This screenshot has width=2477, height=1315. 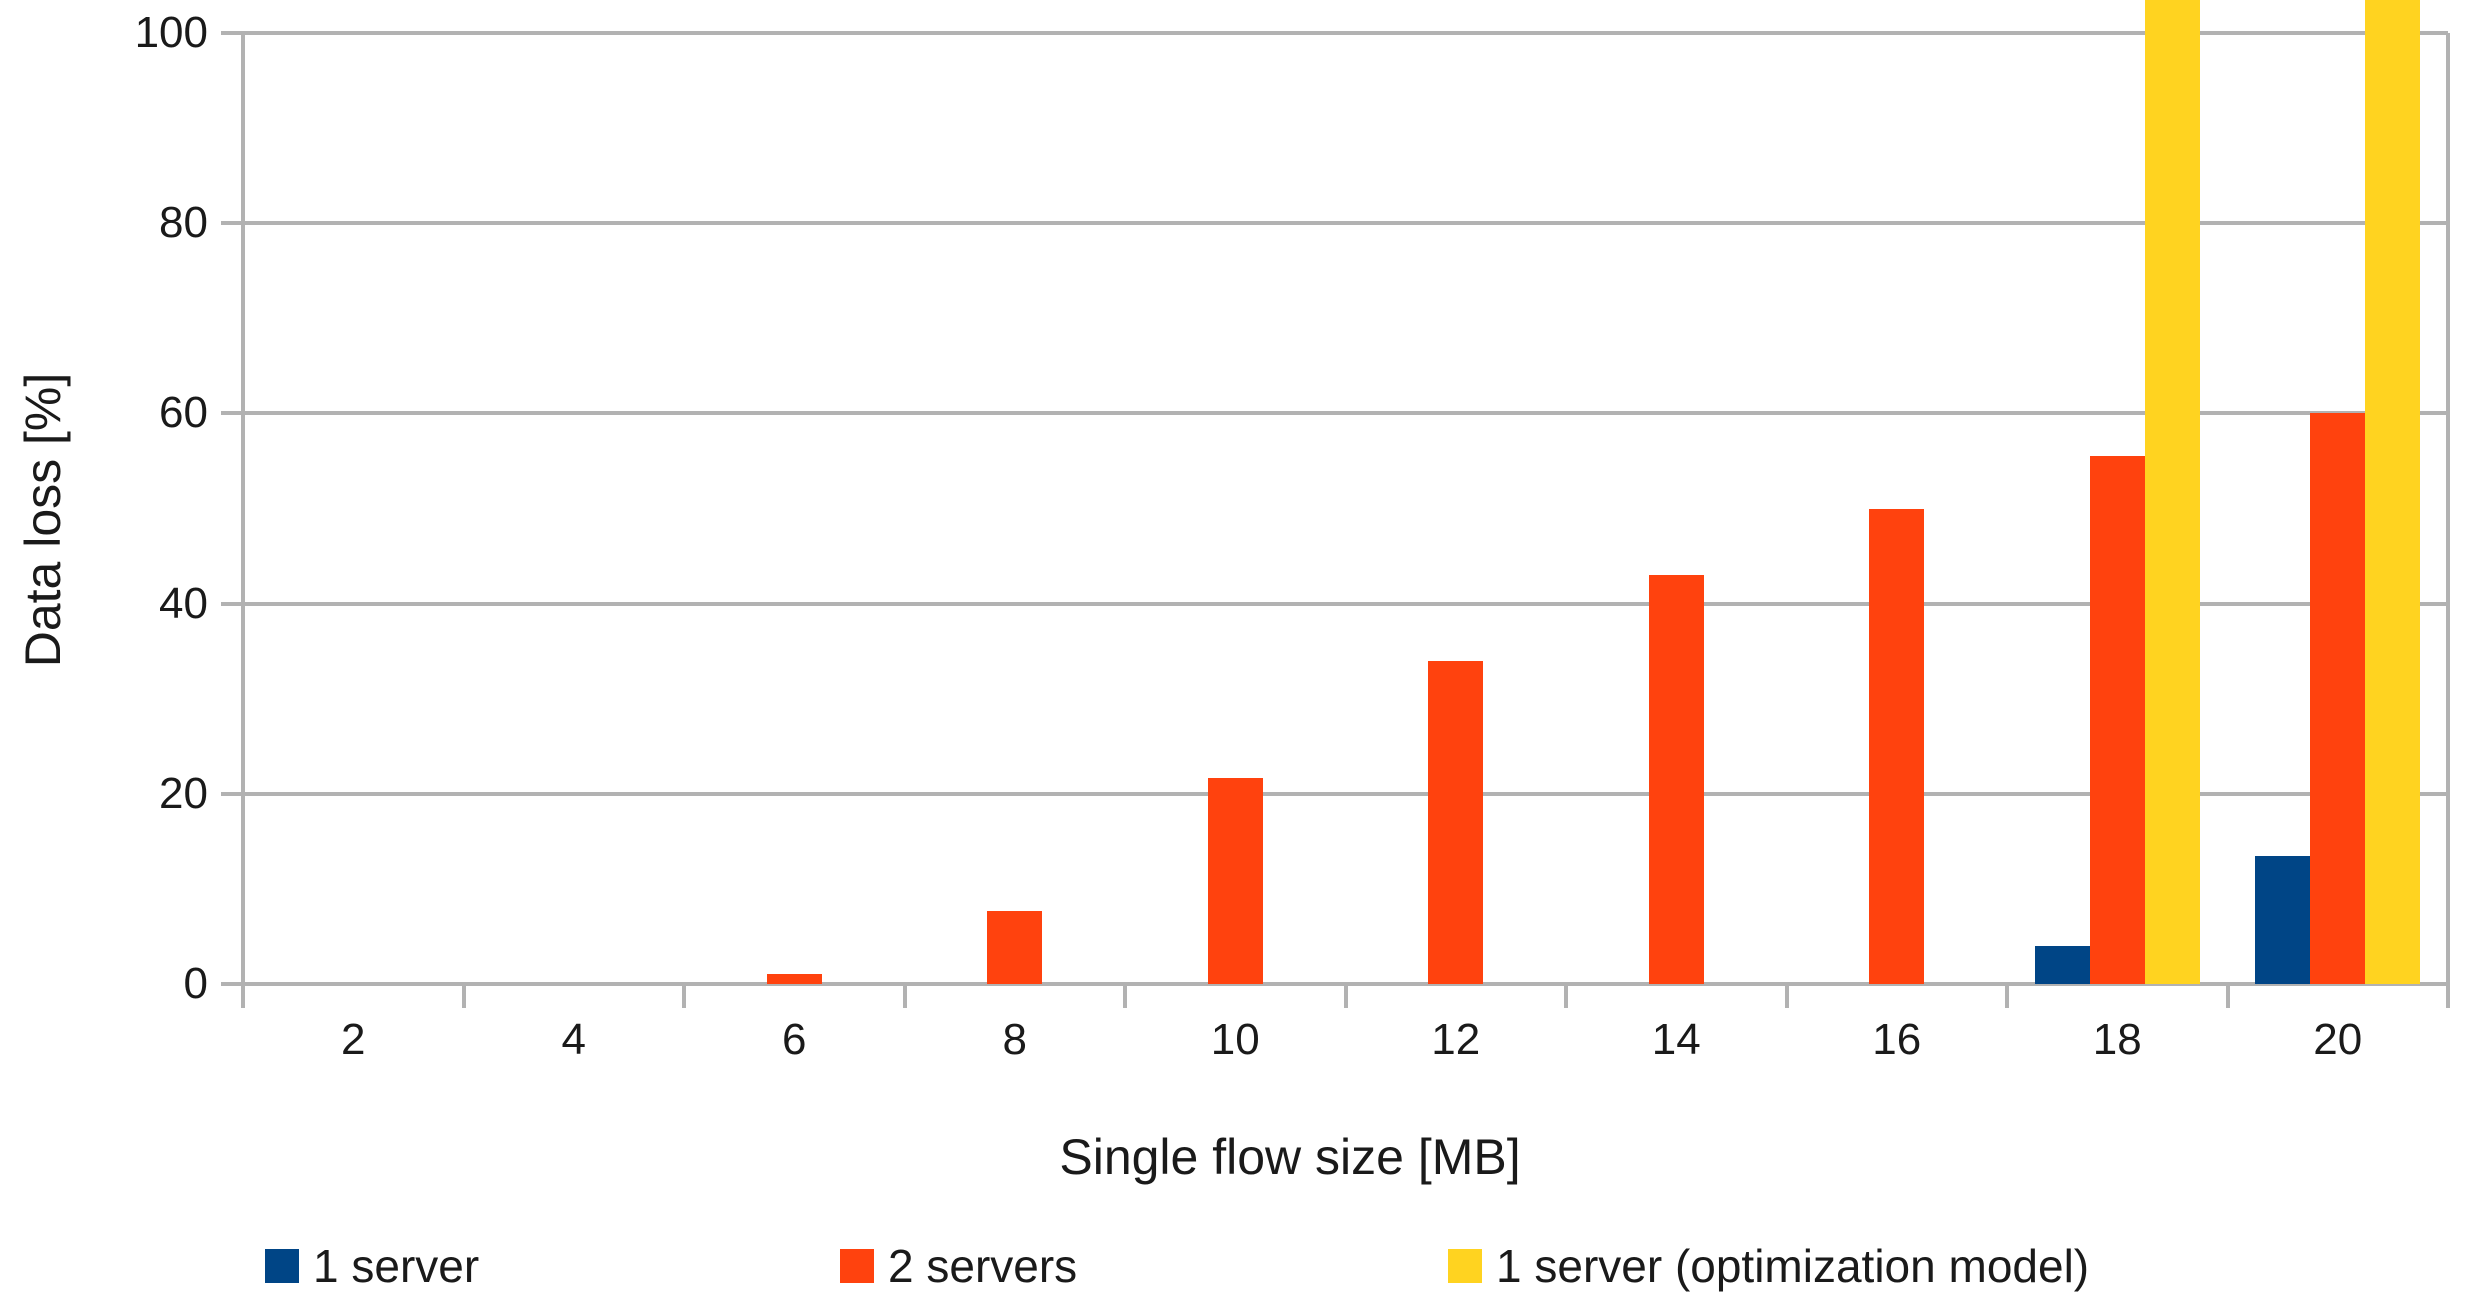 I want to click on y-tick-label-100: 100, so click(x=171, y=32).